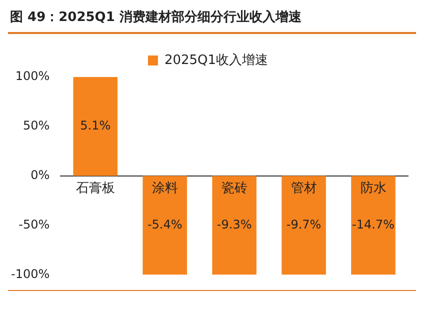  I want to click on annotation: -9.3%, so click(234, 224).